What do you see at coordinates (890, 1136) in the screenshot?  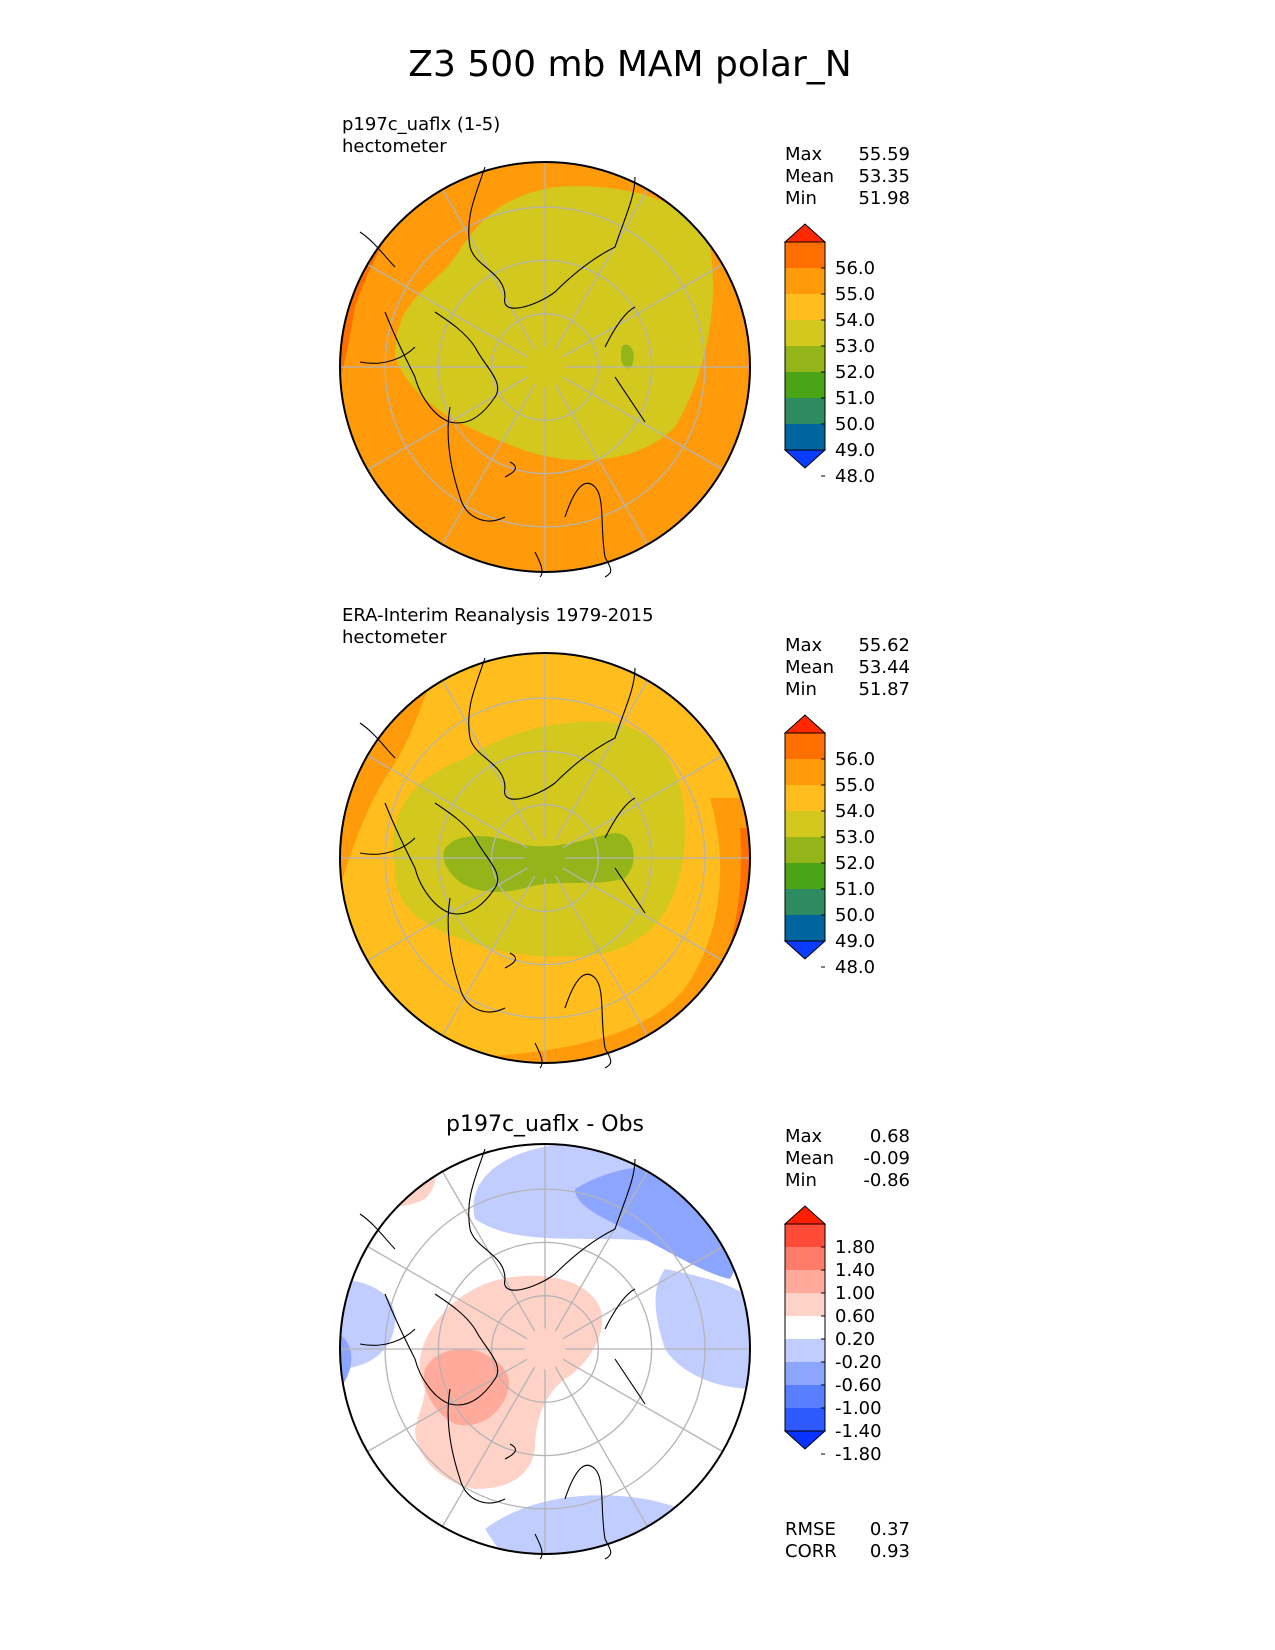 I see `stat-max-value: 0.68` at bounding box center [890, 1136].